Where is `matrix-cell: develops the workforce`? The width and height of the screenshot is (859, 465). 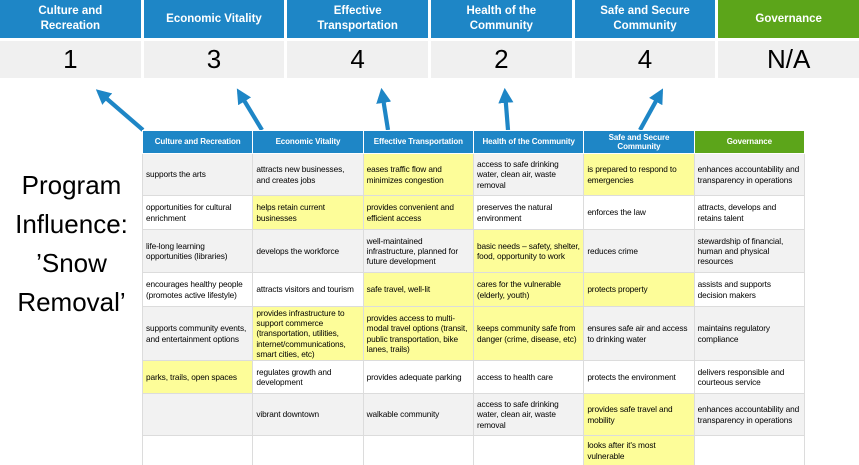 matrix-cell: develops the workforce is located at coordinates (308, 251).